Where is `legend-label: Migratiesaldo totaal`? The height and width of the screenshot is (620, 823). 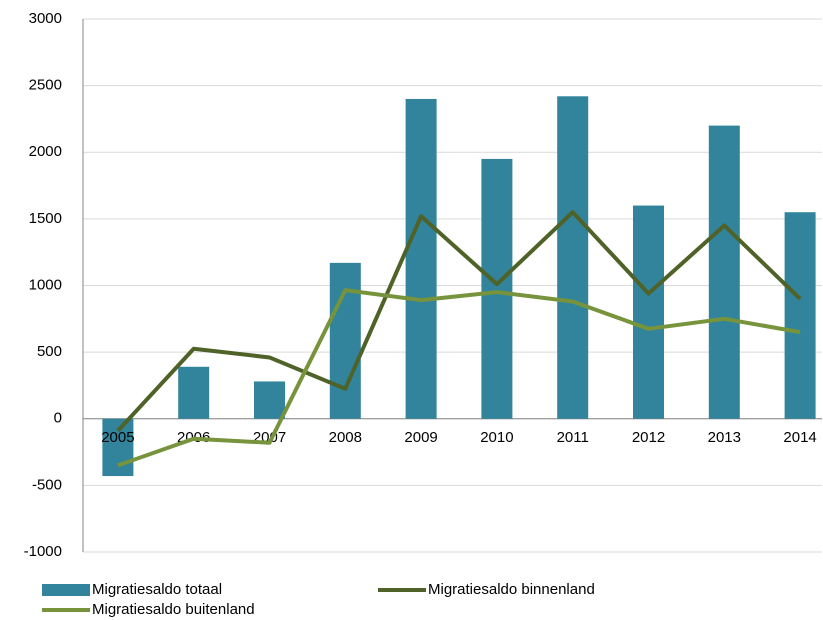 legend-label: Migratiesaldo totaal is located at coordinates (157, 589).